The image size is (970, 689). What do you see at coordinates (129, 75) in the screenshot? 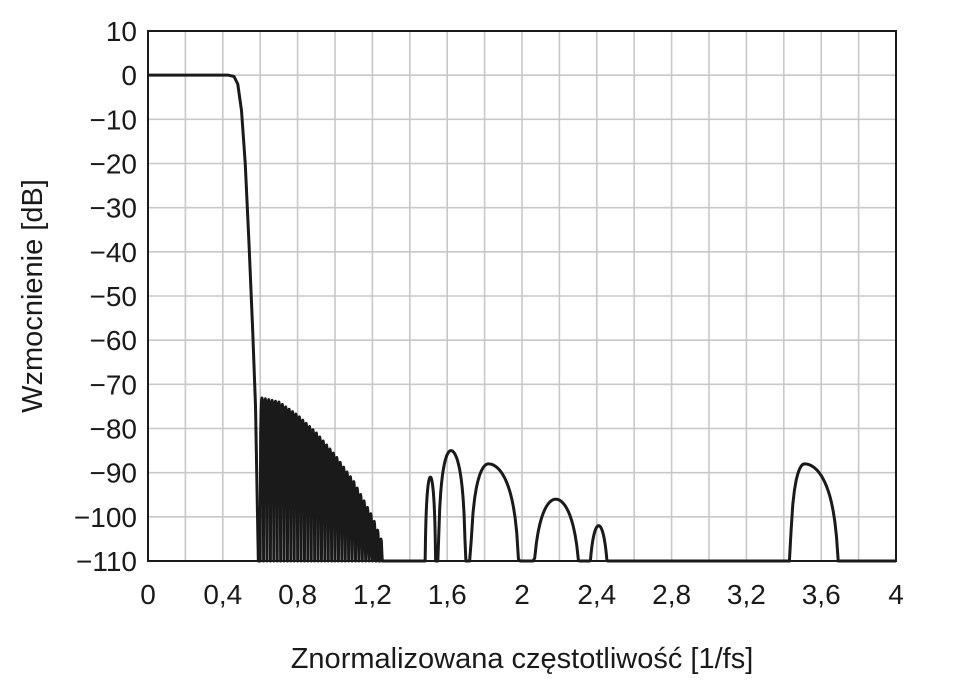
I see `y-tick-label: 0` at bounding box center [129, 75].